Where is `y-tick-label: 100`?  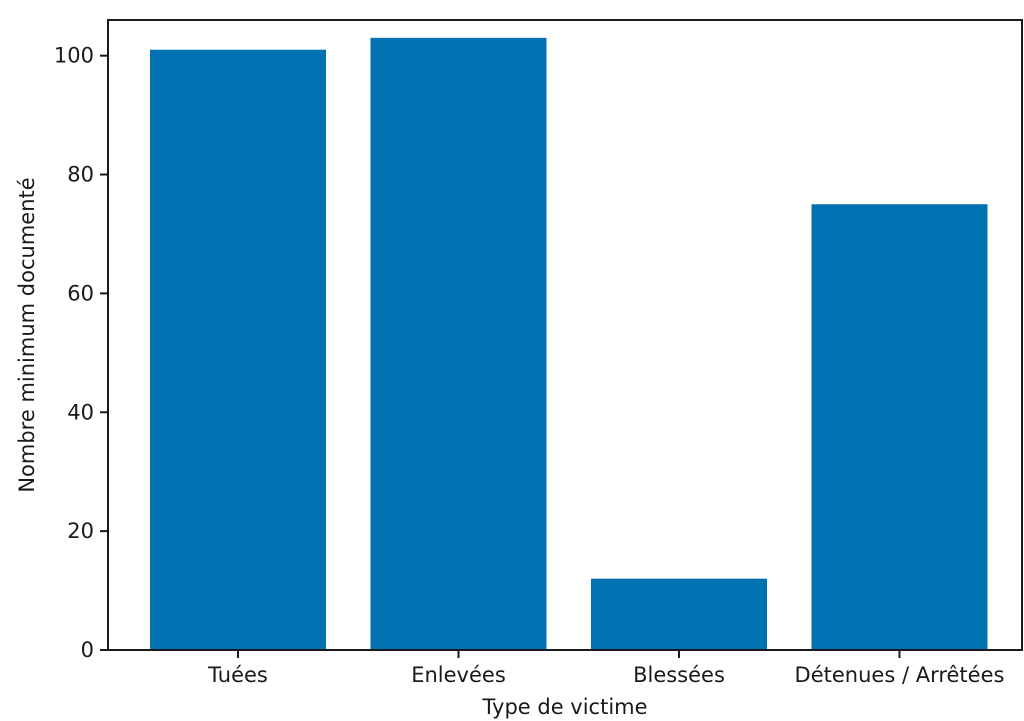 y-tick-label: 100 is located at coordinates (74, 56).